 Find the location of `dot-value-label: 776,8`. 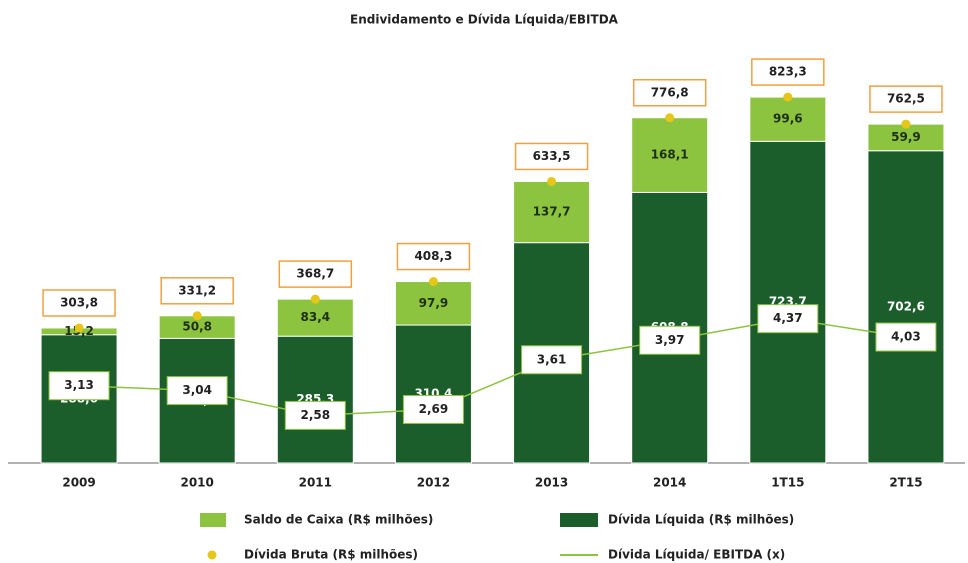

dot-value-label: 776,8 is located at coordinates (670, 92).